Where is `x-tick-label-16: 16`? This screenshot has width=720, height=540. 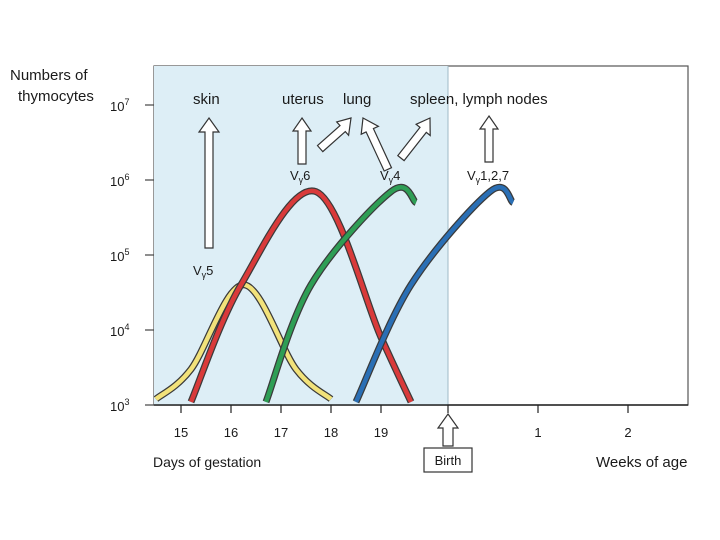
x-tick-label-16: 16 is located at coordinates (231, 432).